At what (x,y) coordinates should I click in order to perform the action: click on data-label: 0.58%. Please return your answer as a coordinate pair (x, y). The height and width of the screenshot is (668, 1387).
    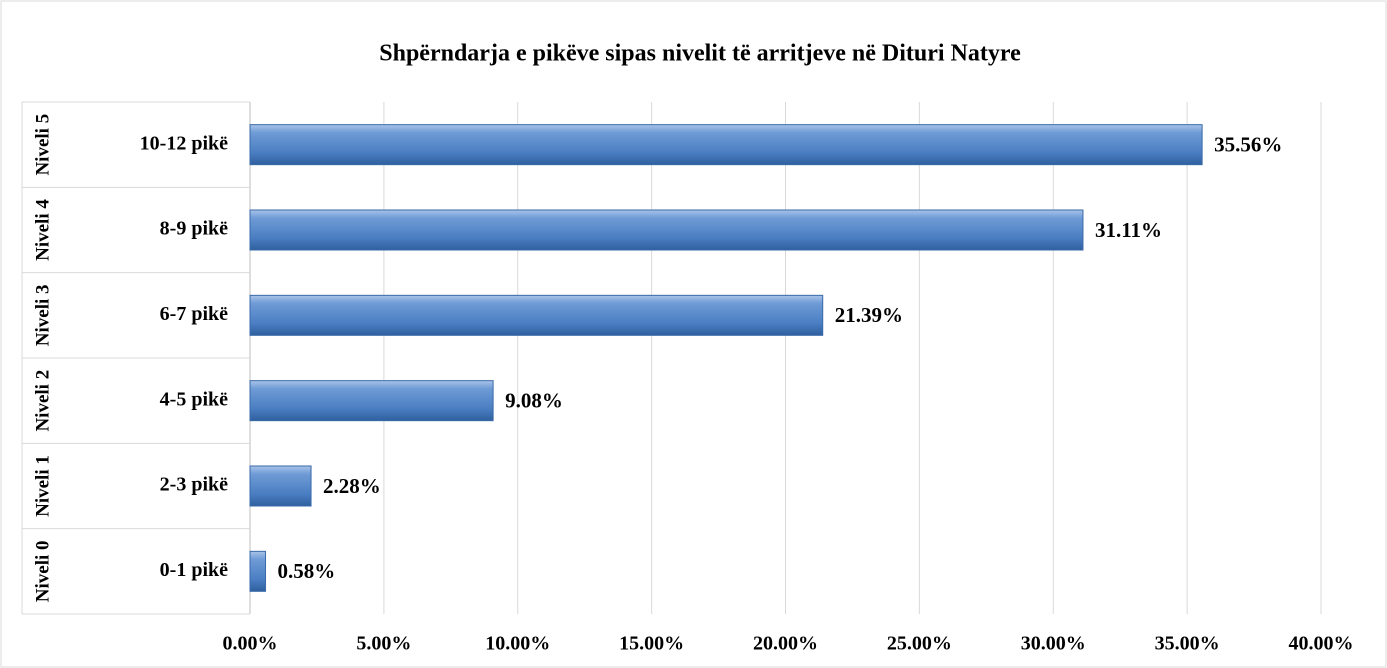
    Looking at the image, I should click on (307, 571).